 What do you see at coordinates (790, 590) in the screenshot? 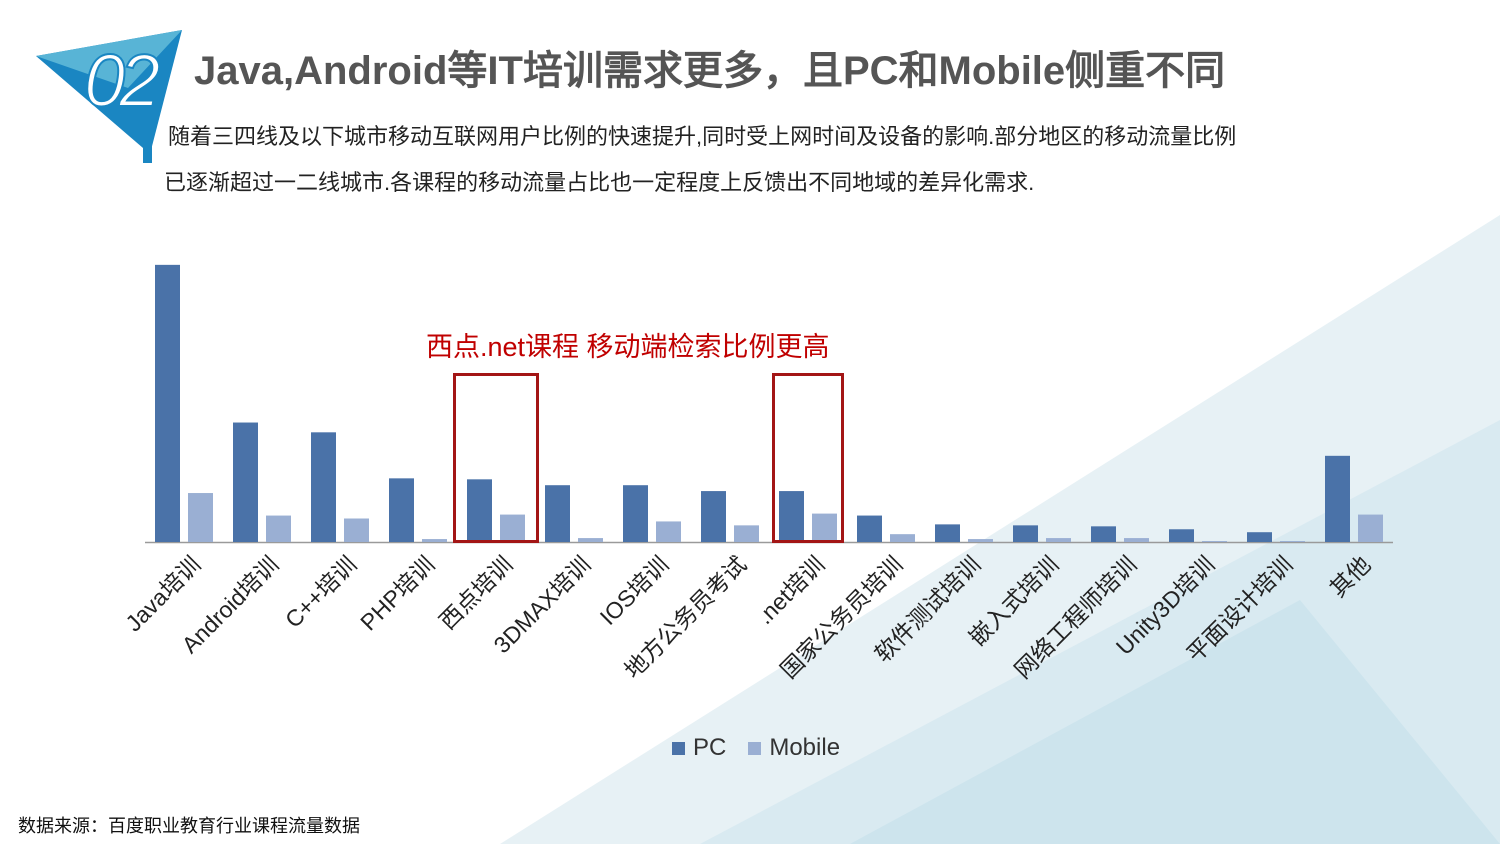
I see `x-tick-label: .net培训` at bounding box center [790, 590].